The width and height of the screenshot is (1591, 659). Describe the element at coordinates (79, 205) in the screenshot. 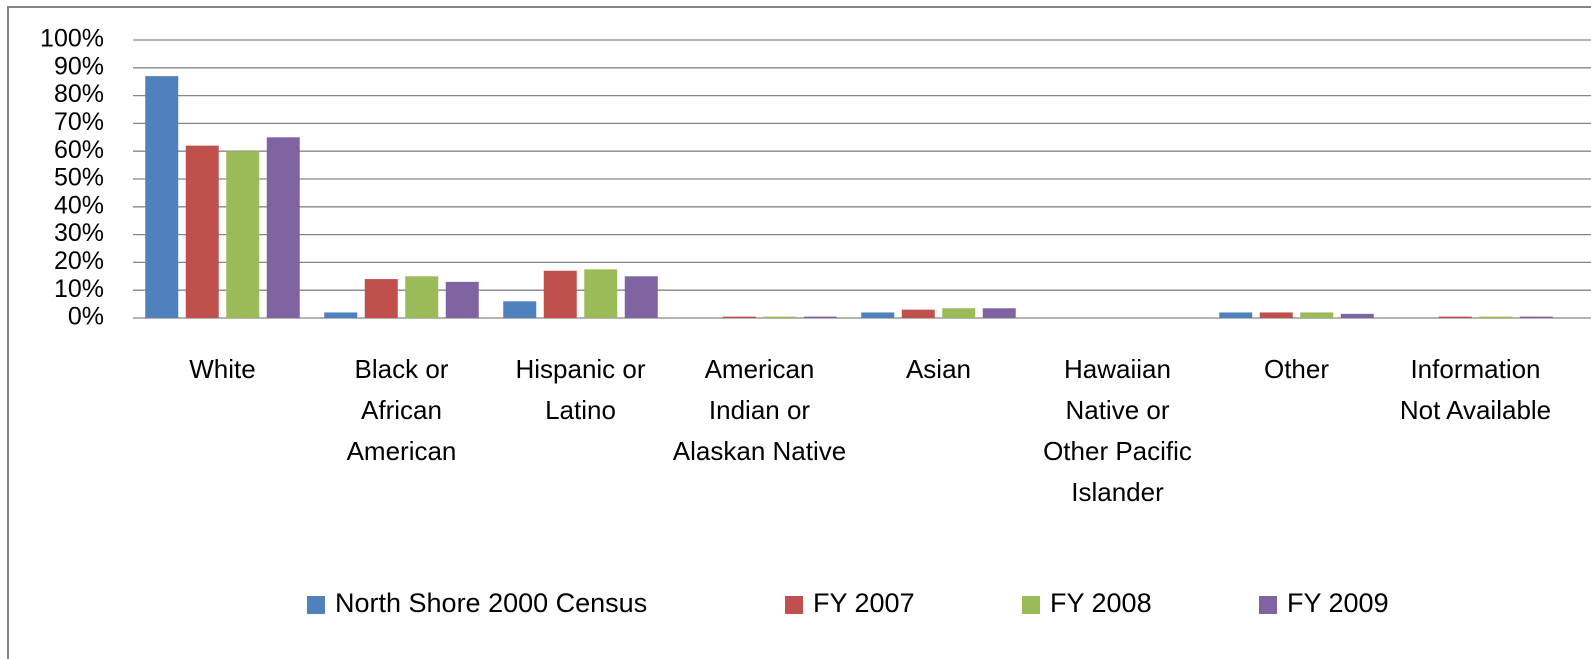

I see `y-tick-label: 40%` at that location.